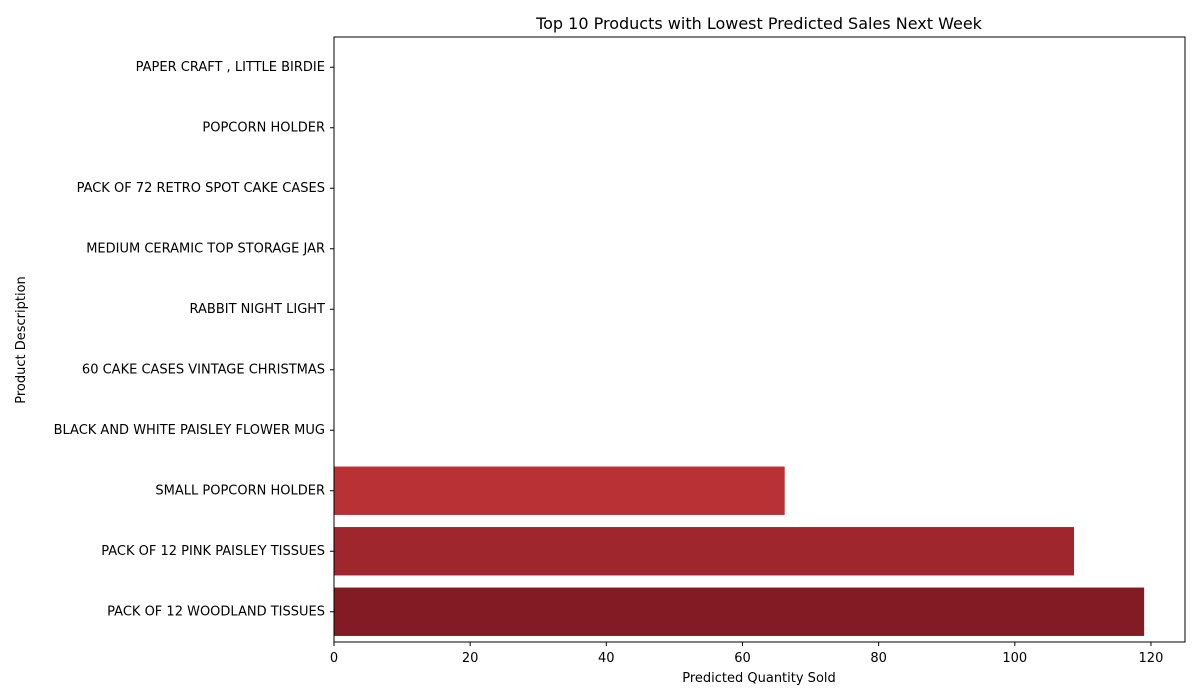 The image size is (1200, 700). Describe the element at coordinates (878, 658) in the screenshot. I see `x-tick-label: 80` at that location.